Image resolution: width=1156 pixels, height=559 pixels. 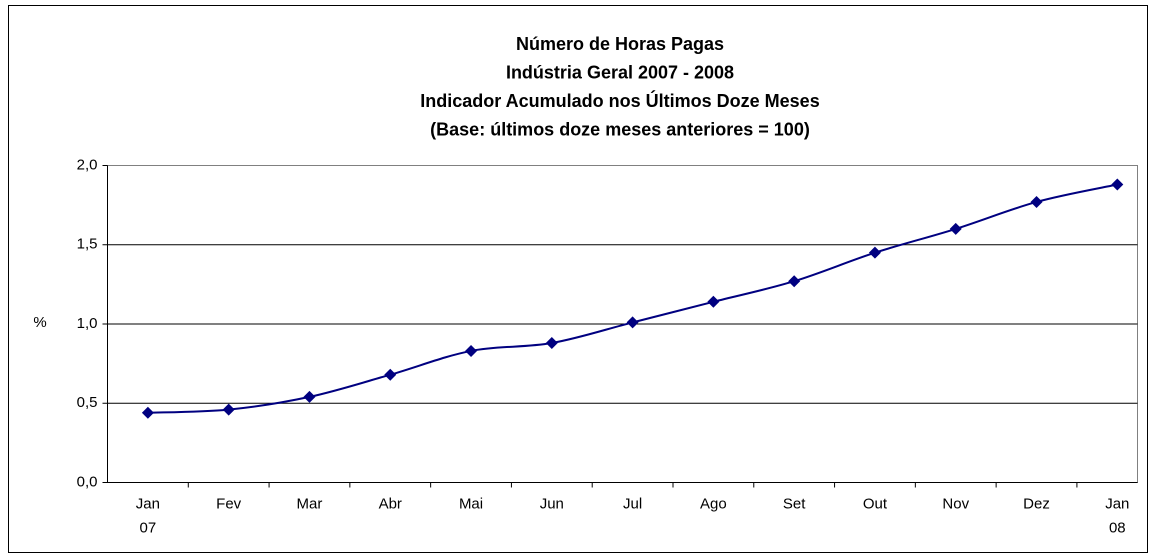 What do you see at coordinates (229, 503) in the screenshot?
I see `x-tick-label: Fev` at bounding box center [229, 503].